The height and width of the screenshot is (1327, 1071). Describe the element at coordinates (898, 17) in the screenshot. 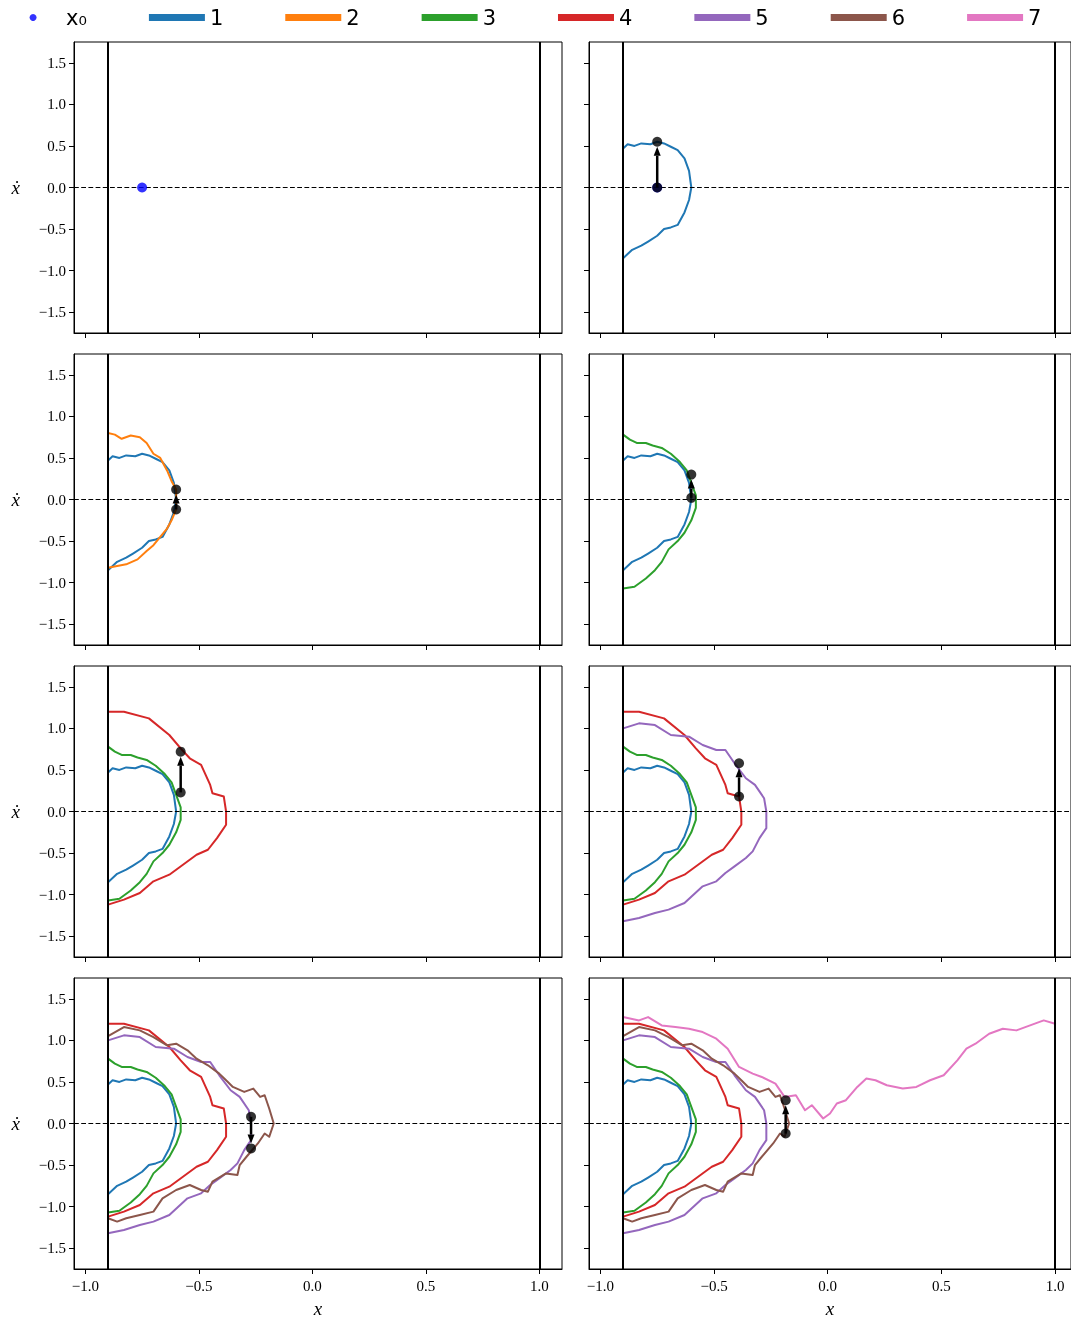

I see `legend-label: 6` at that location.